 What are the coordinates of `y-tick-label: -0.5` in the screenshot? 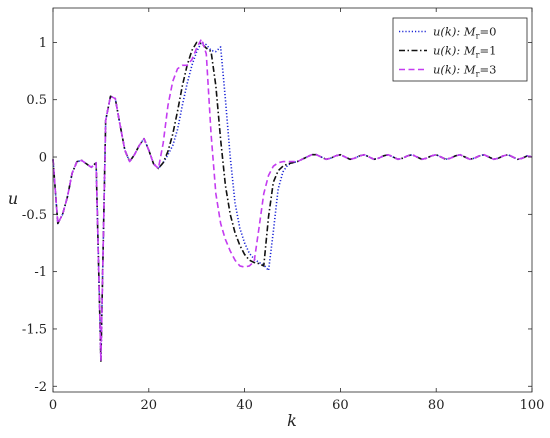 It's located at (34, 215).